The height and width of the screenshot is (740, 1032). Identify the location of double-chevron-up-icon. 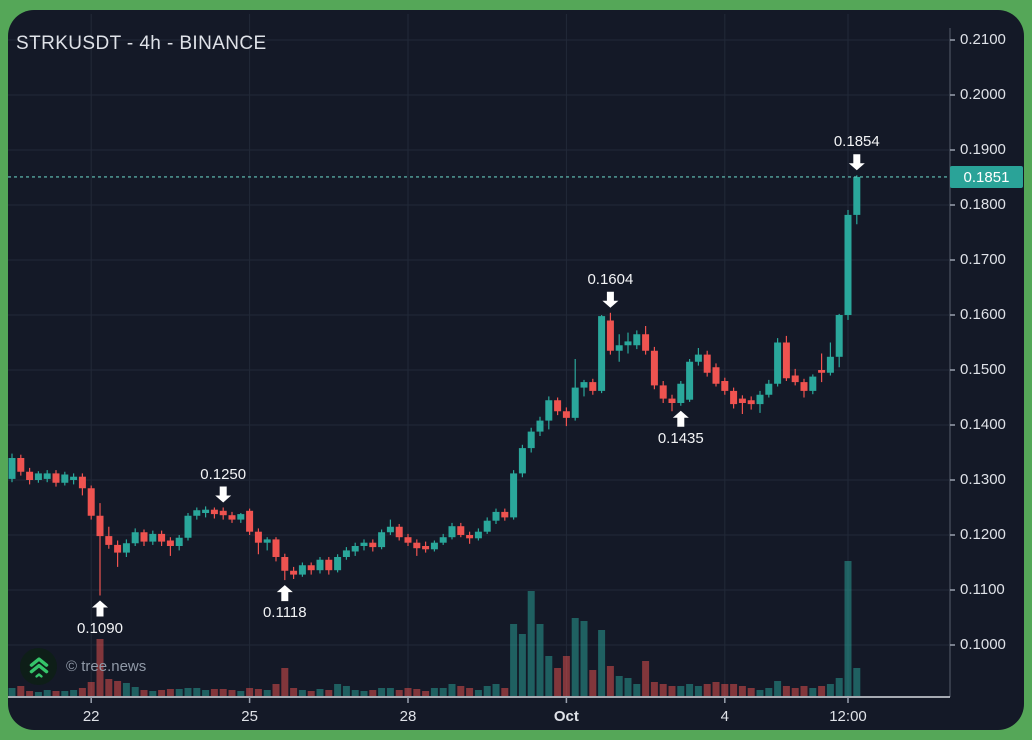
(38, 667).